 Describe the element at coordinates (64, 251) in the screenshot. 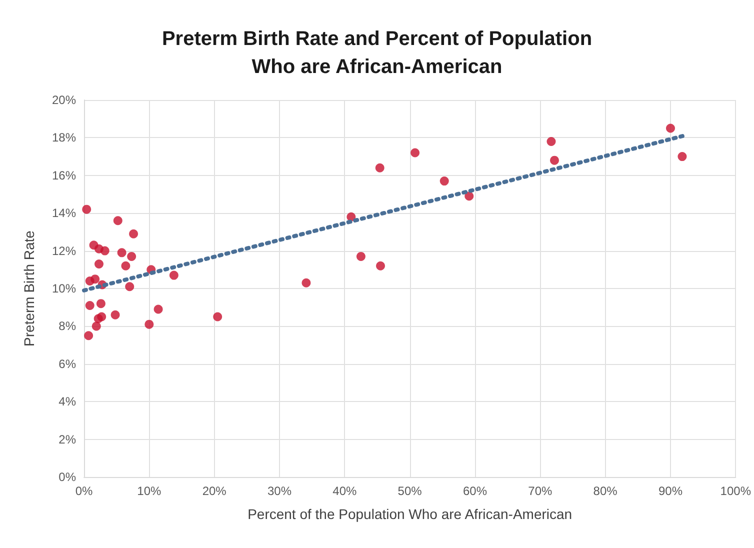

I see `y-tick-label: 12%` at that location.